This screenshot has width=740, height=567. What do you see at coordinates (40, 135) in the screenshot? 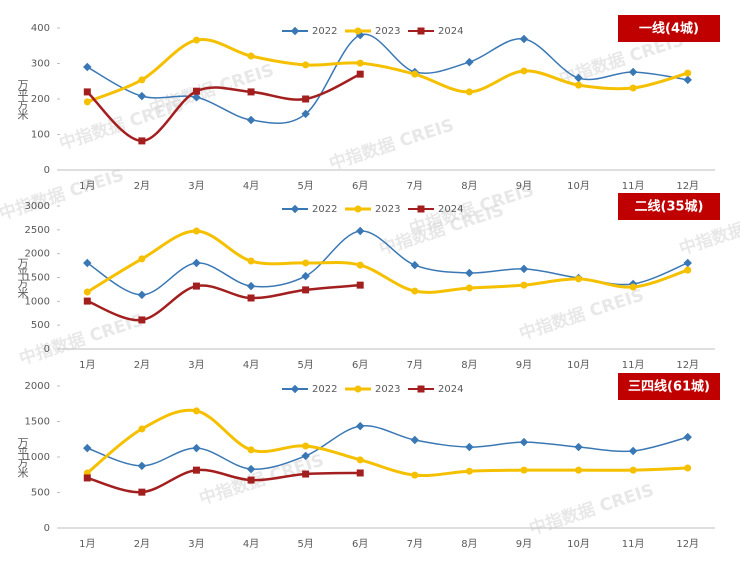
I see `y-tick-label: 100` at bounding box center [40, 135].